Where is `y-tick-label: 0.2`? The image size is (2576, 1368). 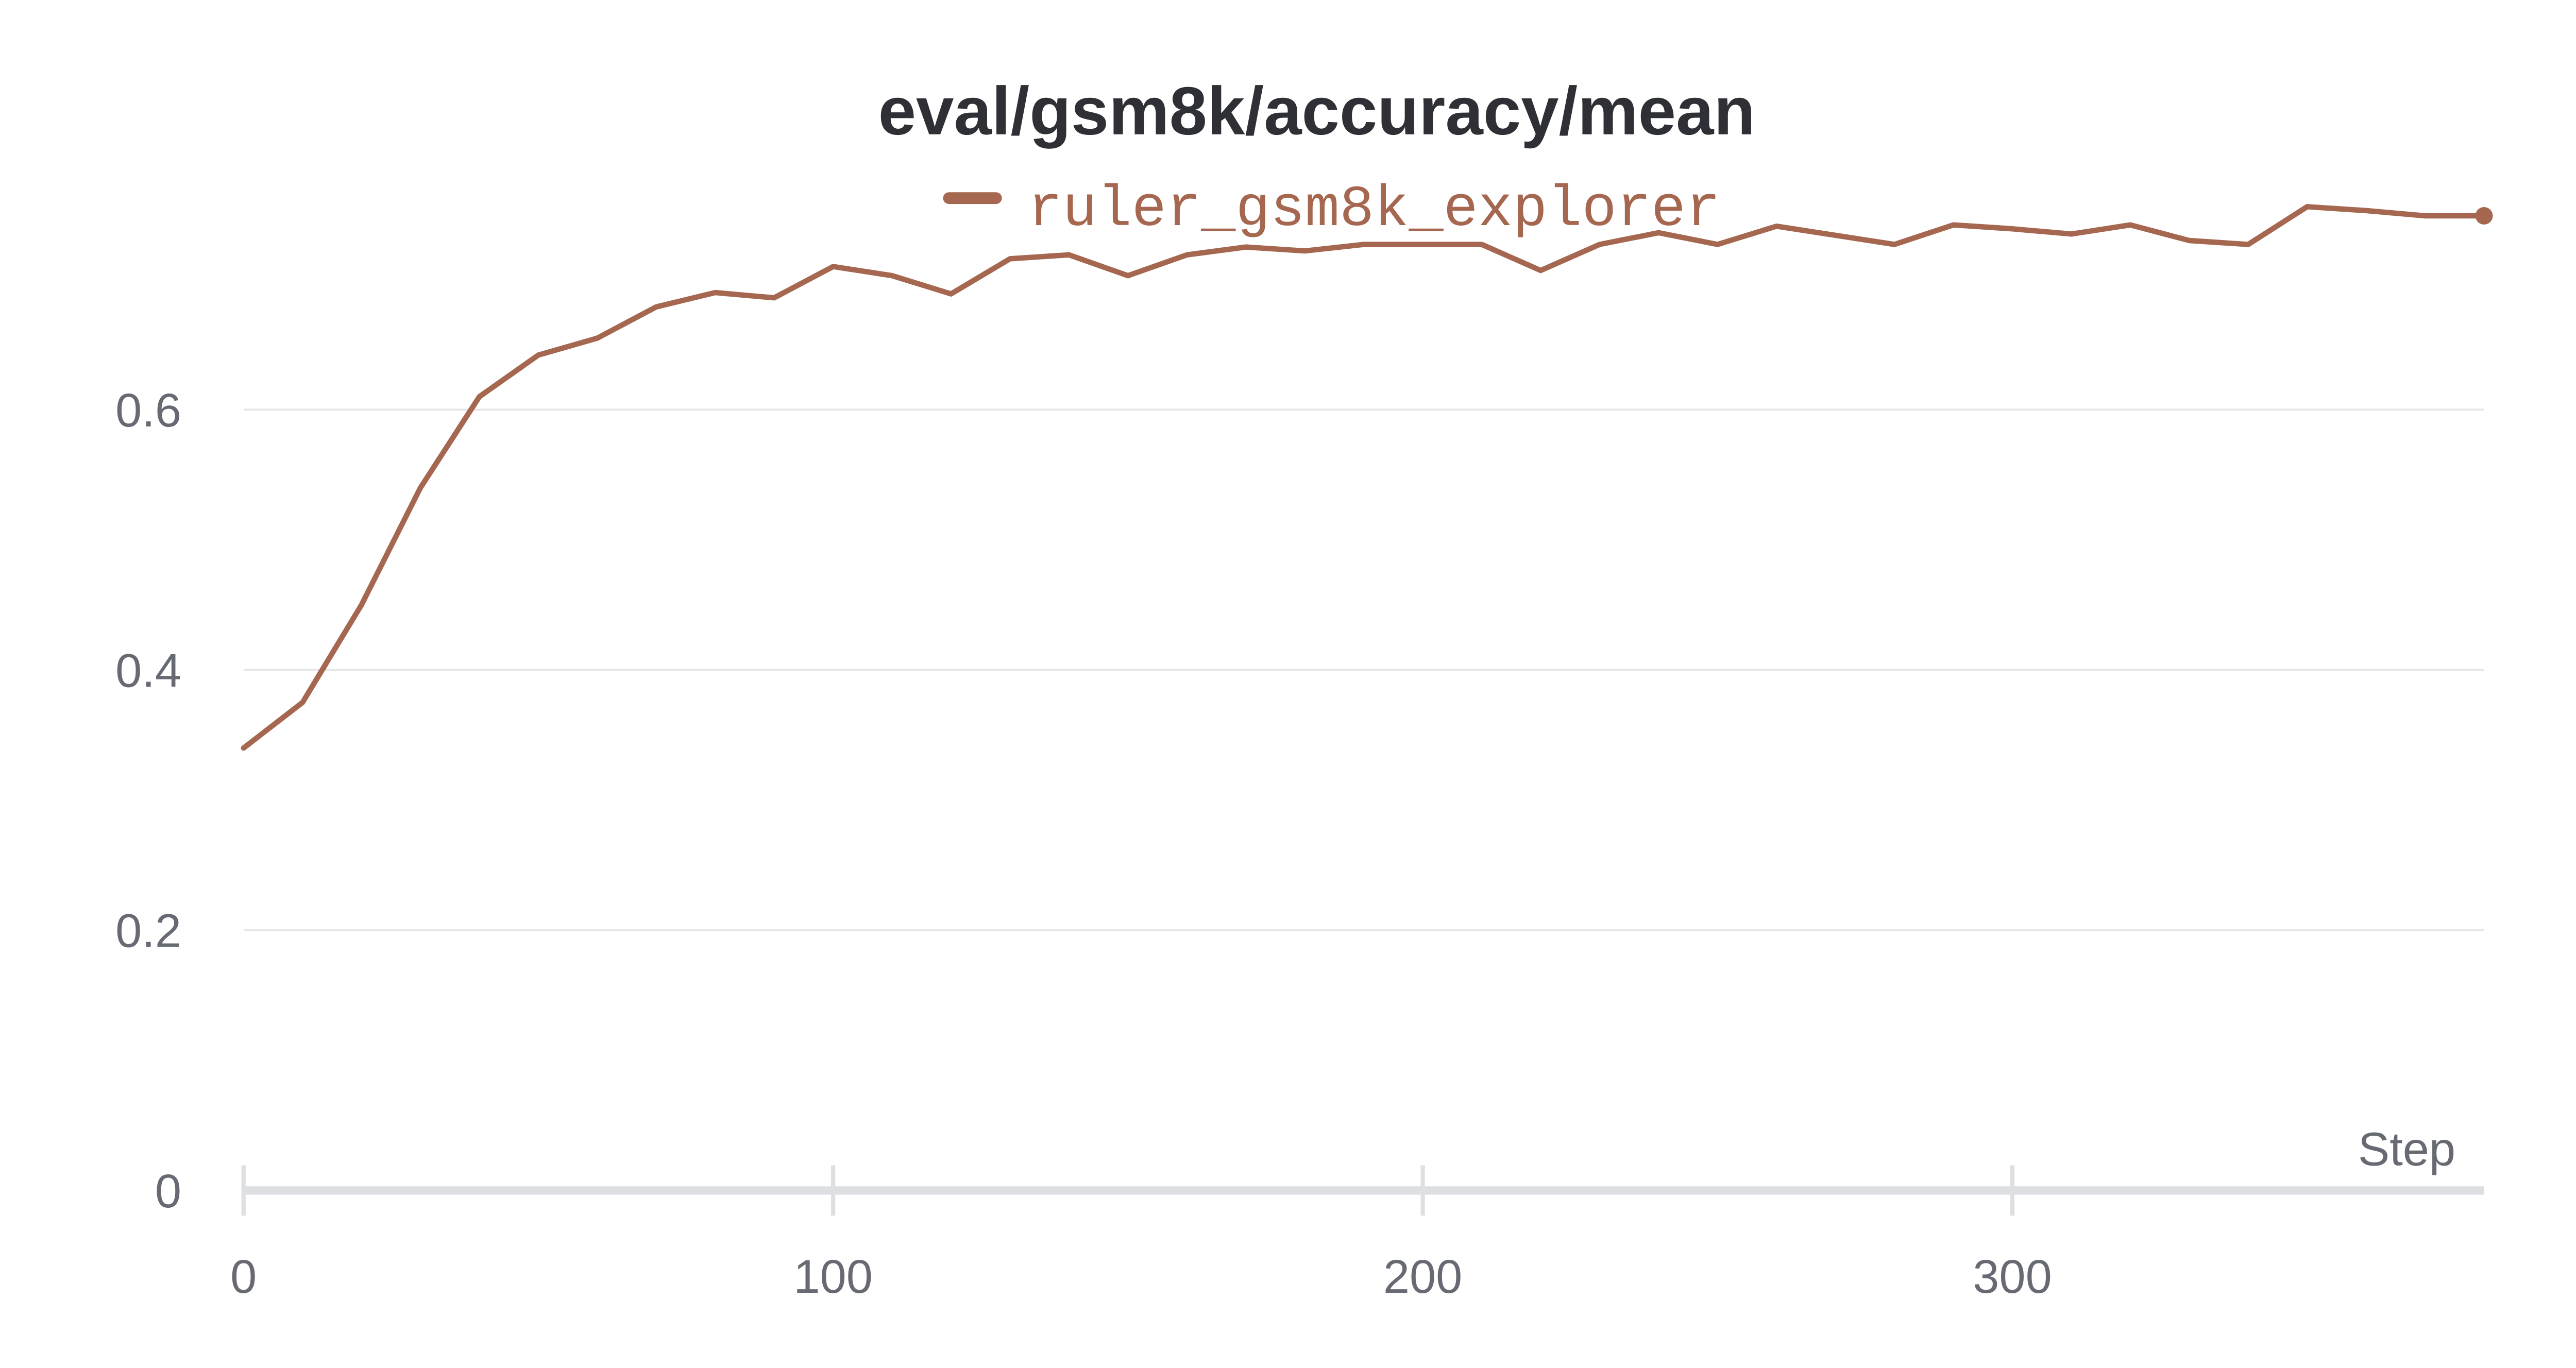
y-tick-label: 0.2 is located at coordinates (148, 931).